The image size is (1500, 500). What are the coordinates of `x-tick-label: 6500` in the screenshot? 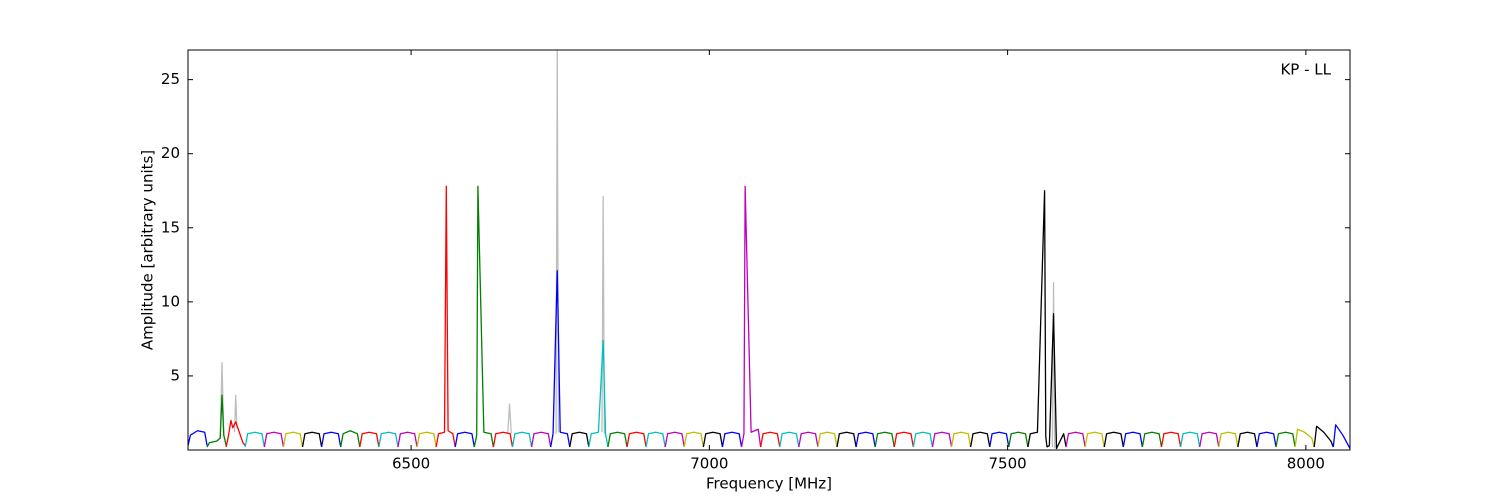 It's located at (411, 464).